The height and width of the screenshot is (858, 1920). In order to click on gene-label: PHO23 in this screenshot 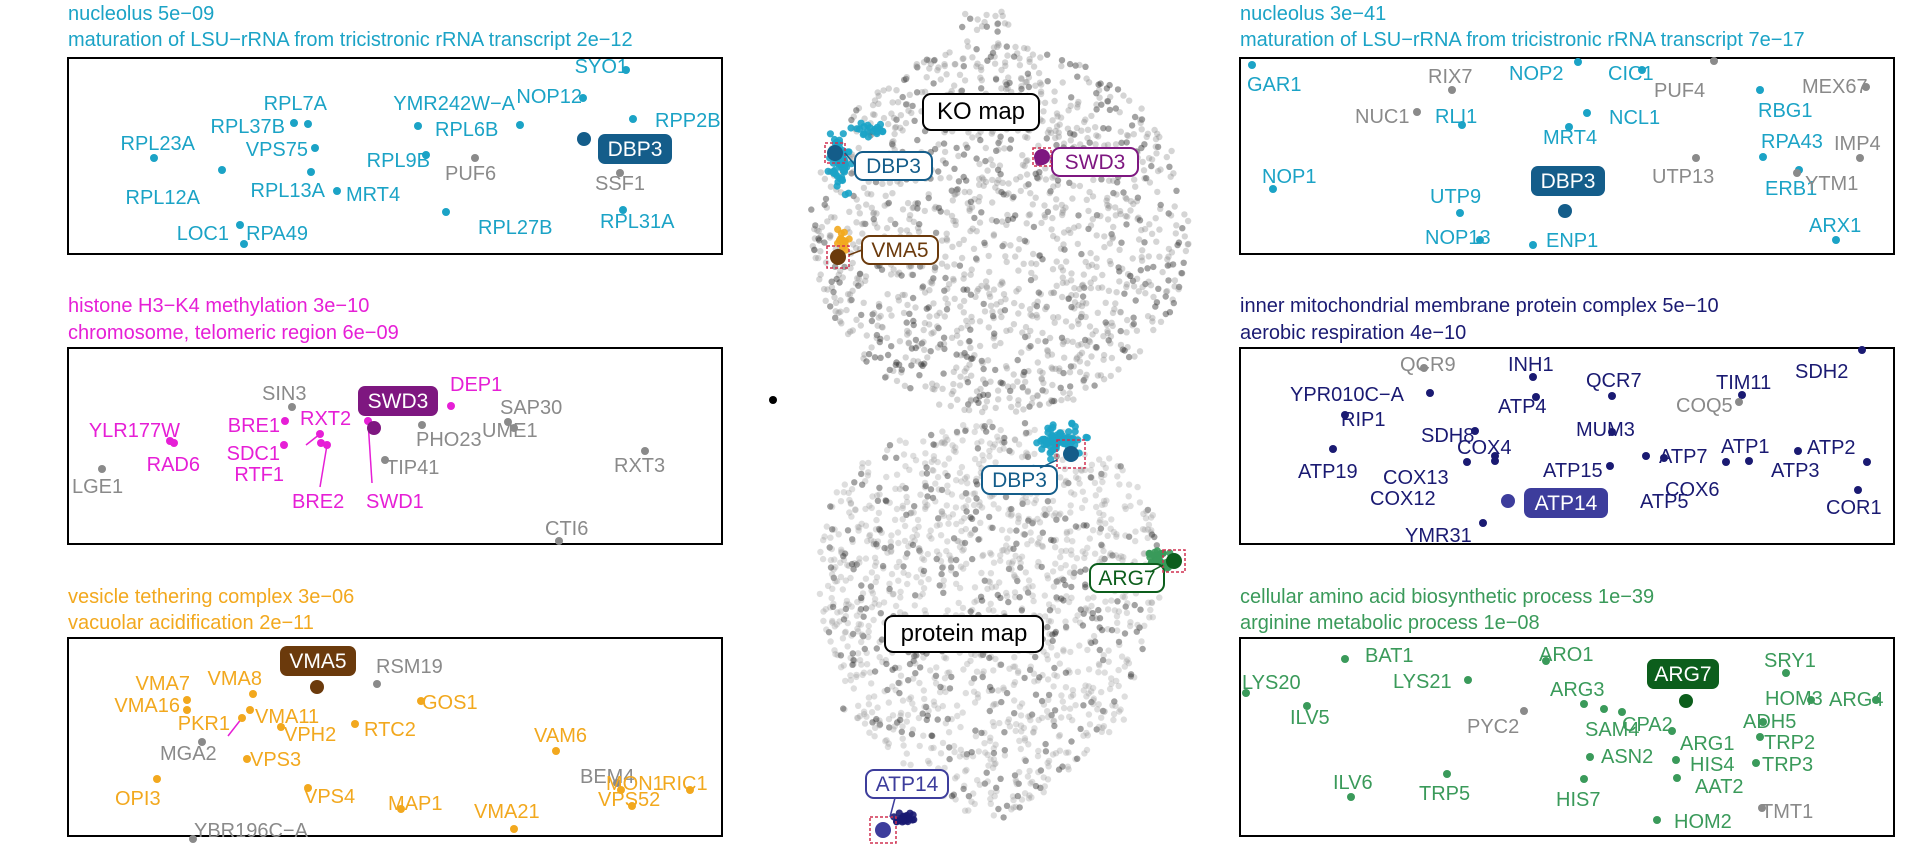, I will do `click(449, 440)`.